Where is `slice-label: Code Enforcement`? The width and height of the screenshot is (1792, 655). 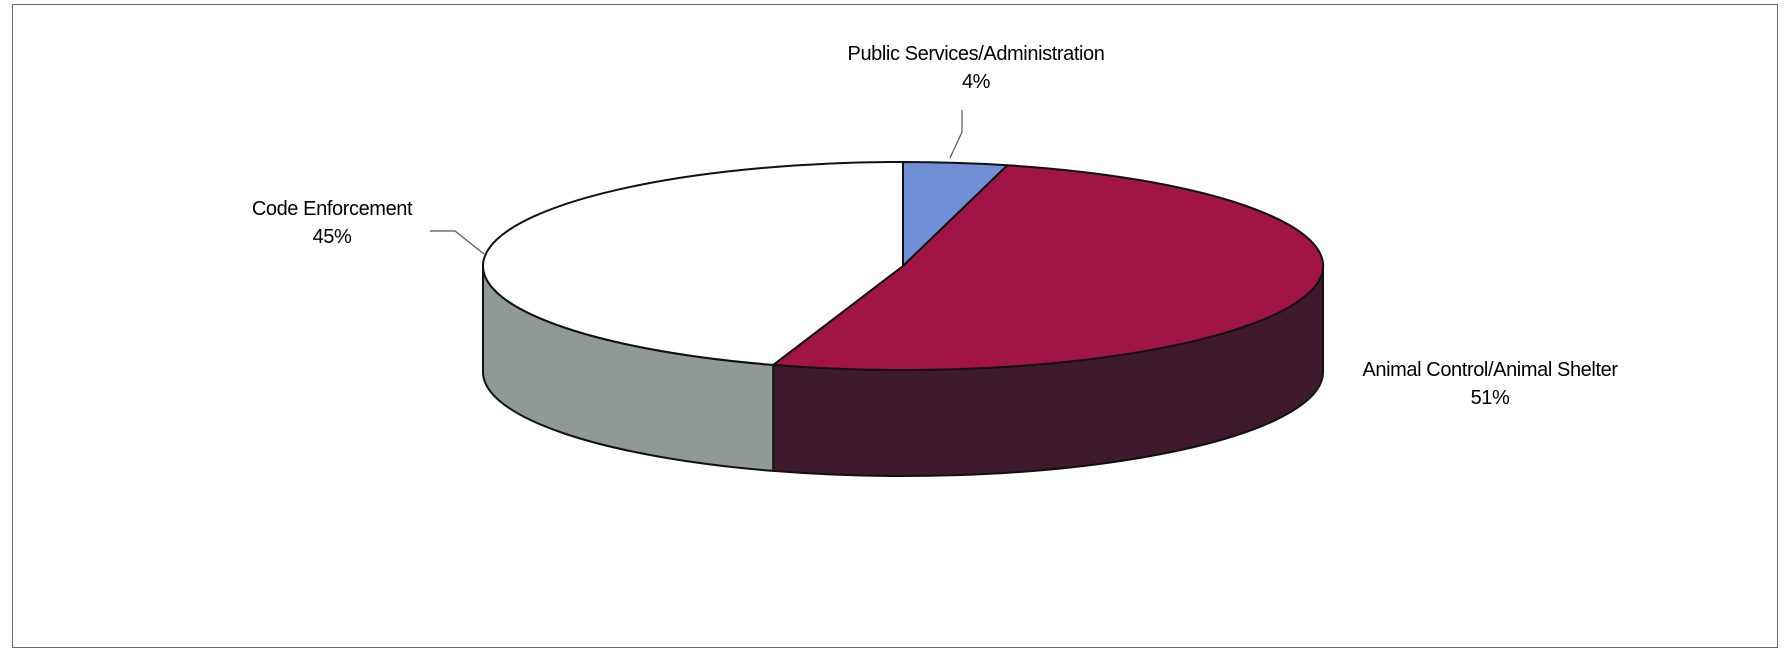 slice-label: Code Enforcement is located at coordinates (332, 209).